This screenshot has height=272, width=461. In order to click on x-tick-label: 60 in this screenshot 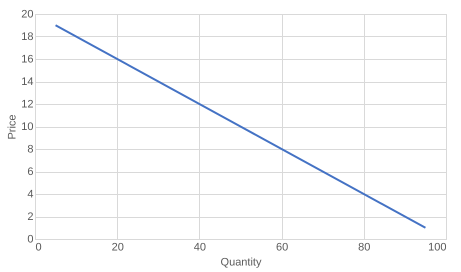, I will do `click(282, 248)`.